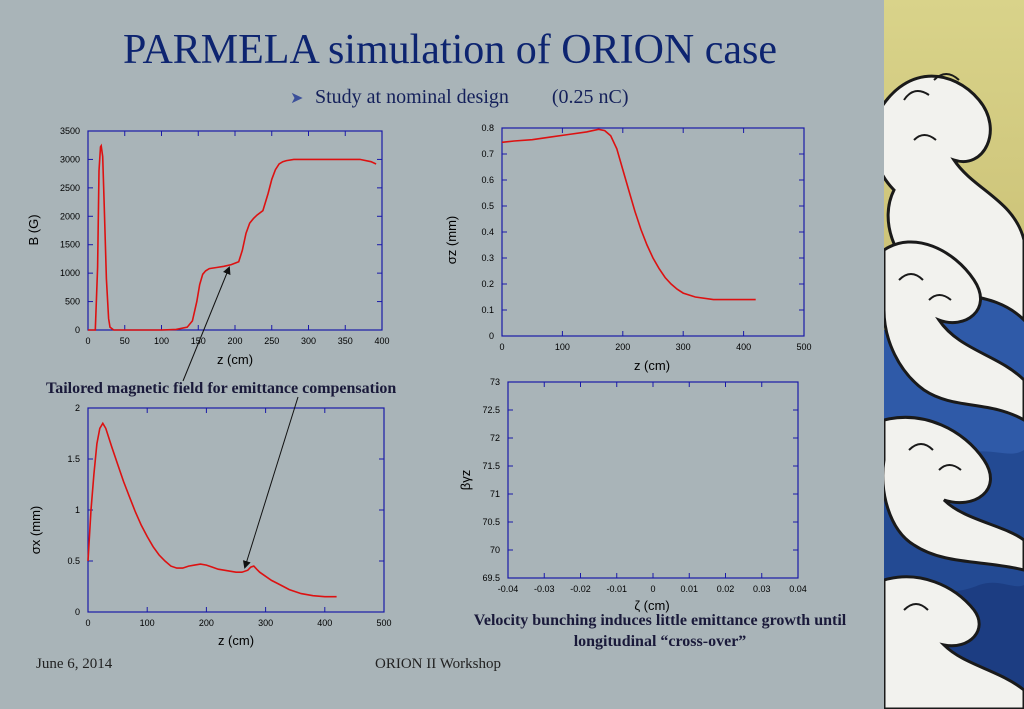  Describe the element at coordinates (70, 273) in the screenshot. I see `y-tick-label: 1000` at that location.